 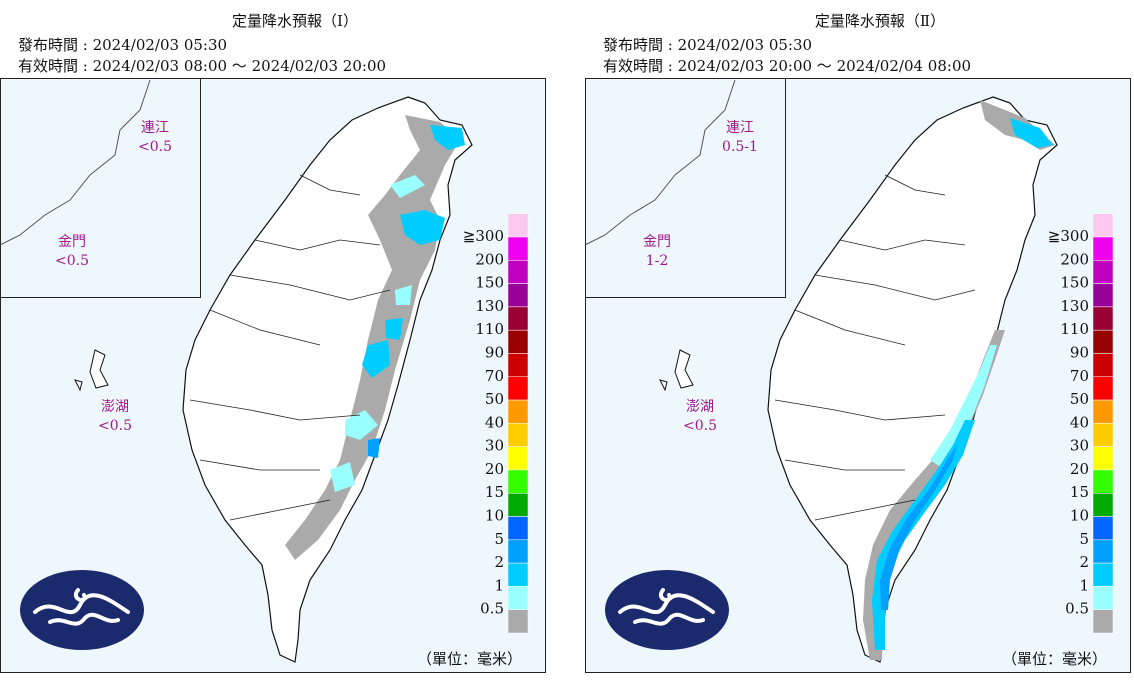 What do you see at coordinates (1079, 352) in the screenshot?
I see `legend-label: 90` at bounding box center [1079, 352].